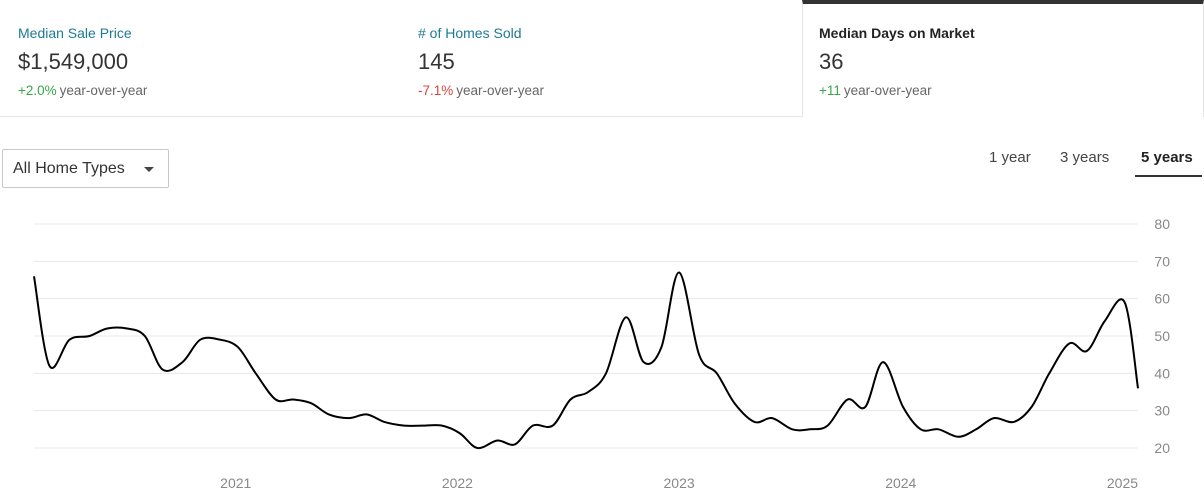 The height and width of the screenshot is (494, 1204). I want to click on tab-1-year: 1 year, so click(1010, 157).